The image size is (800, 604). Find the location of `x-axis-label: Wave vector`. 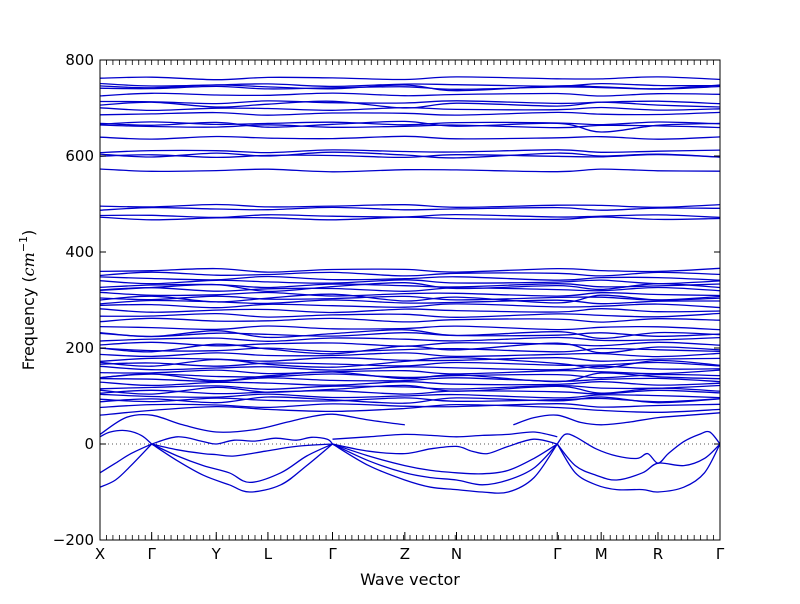

x-axis-label: Wave vector is located at coordinates (410, 579).